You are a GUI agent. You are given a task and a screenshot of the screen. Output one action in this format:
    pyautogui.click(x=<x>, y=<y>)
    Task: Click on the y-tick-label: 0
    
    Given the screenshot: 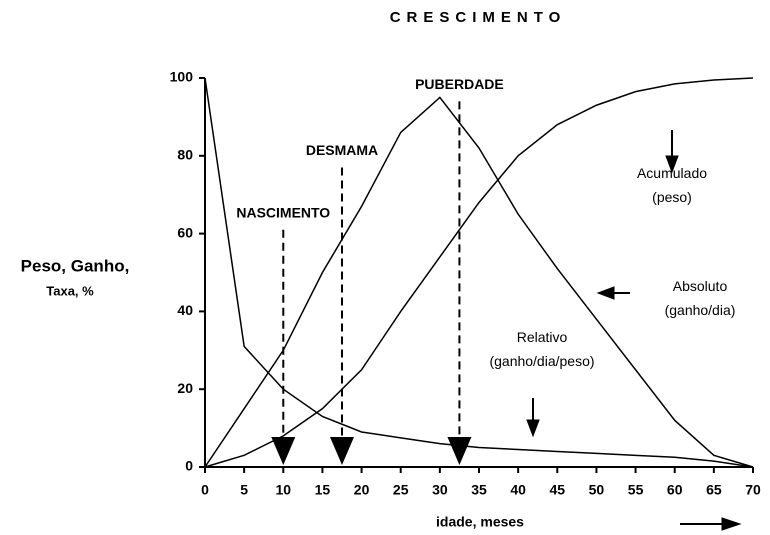 What is the action you would take?
    pyautogui.click(x=189, y=466)
    